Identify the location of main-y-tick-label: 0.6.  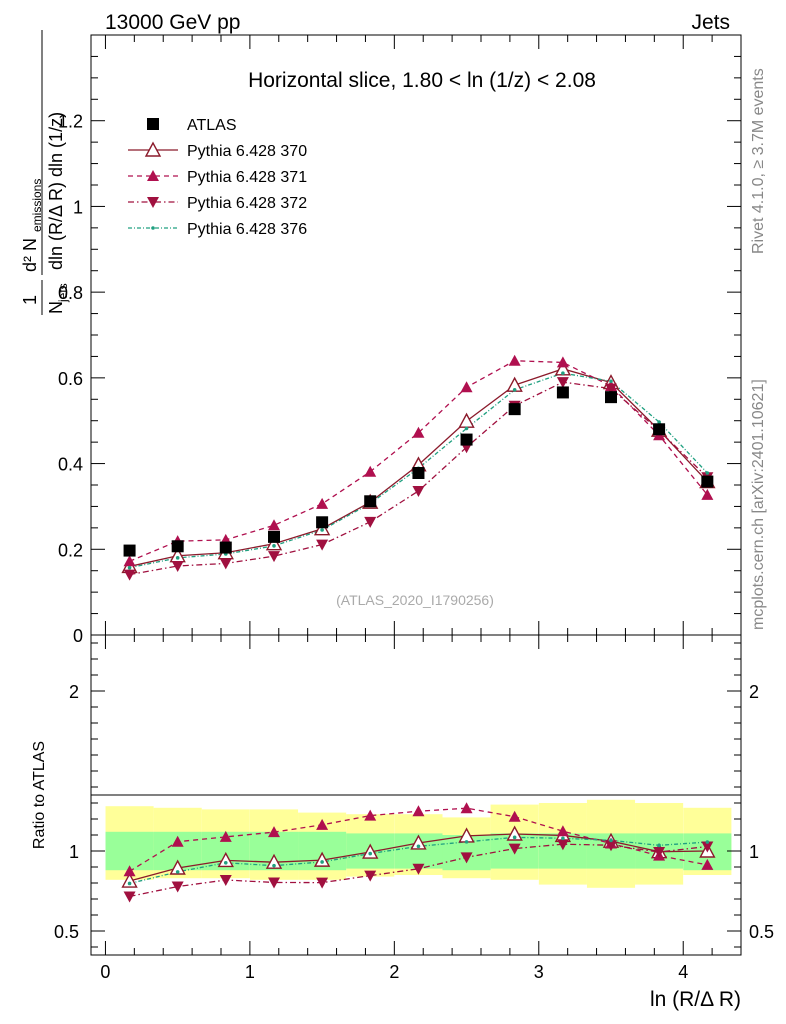
(70, 379).